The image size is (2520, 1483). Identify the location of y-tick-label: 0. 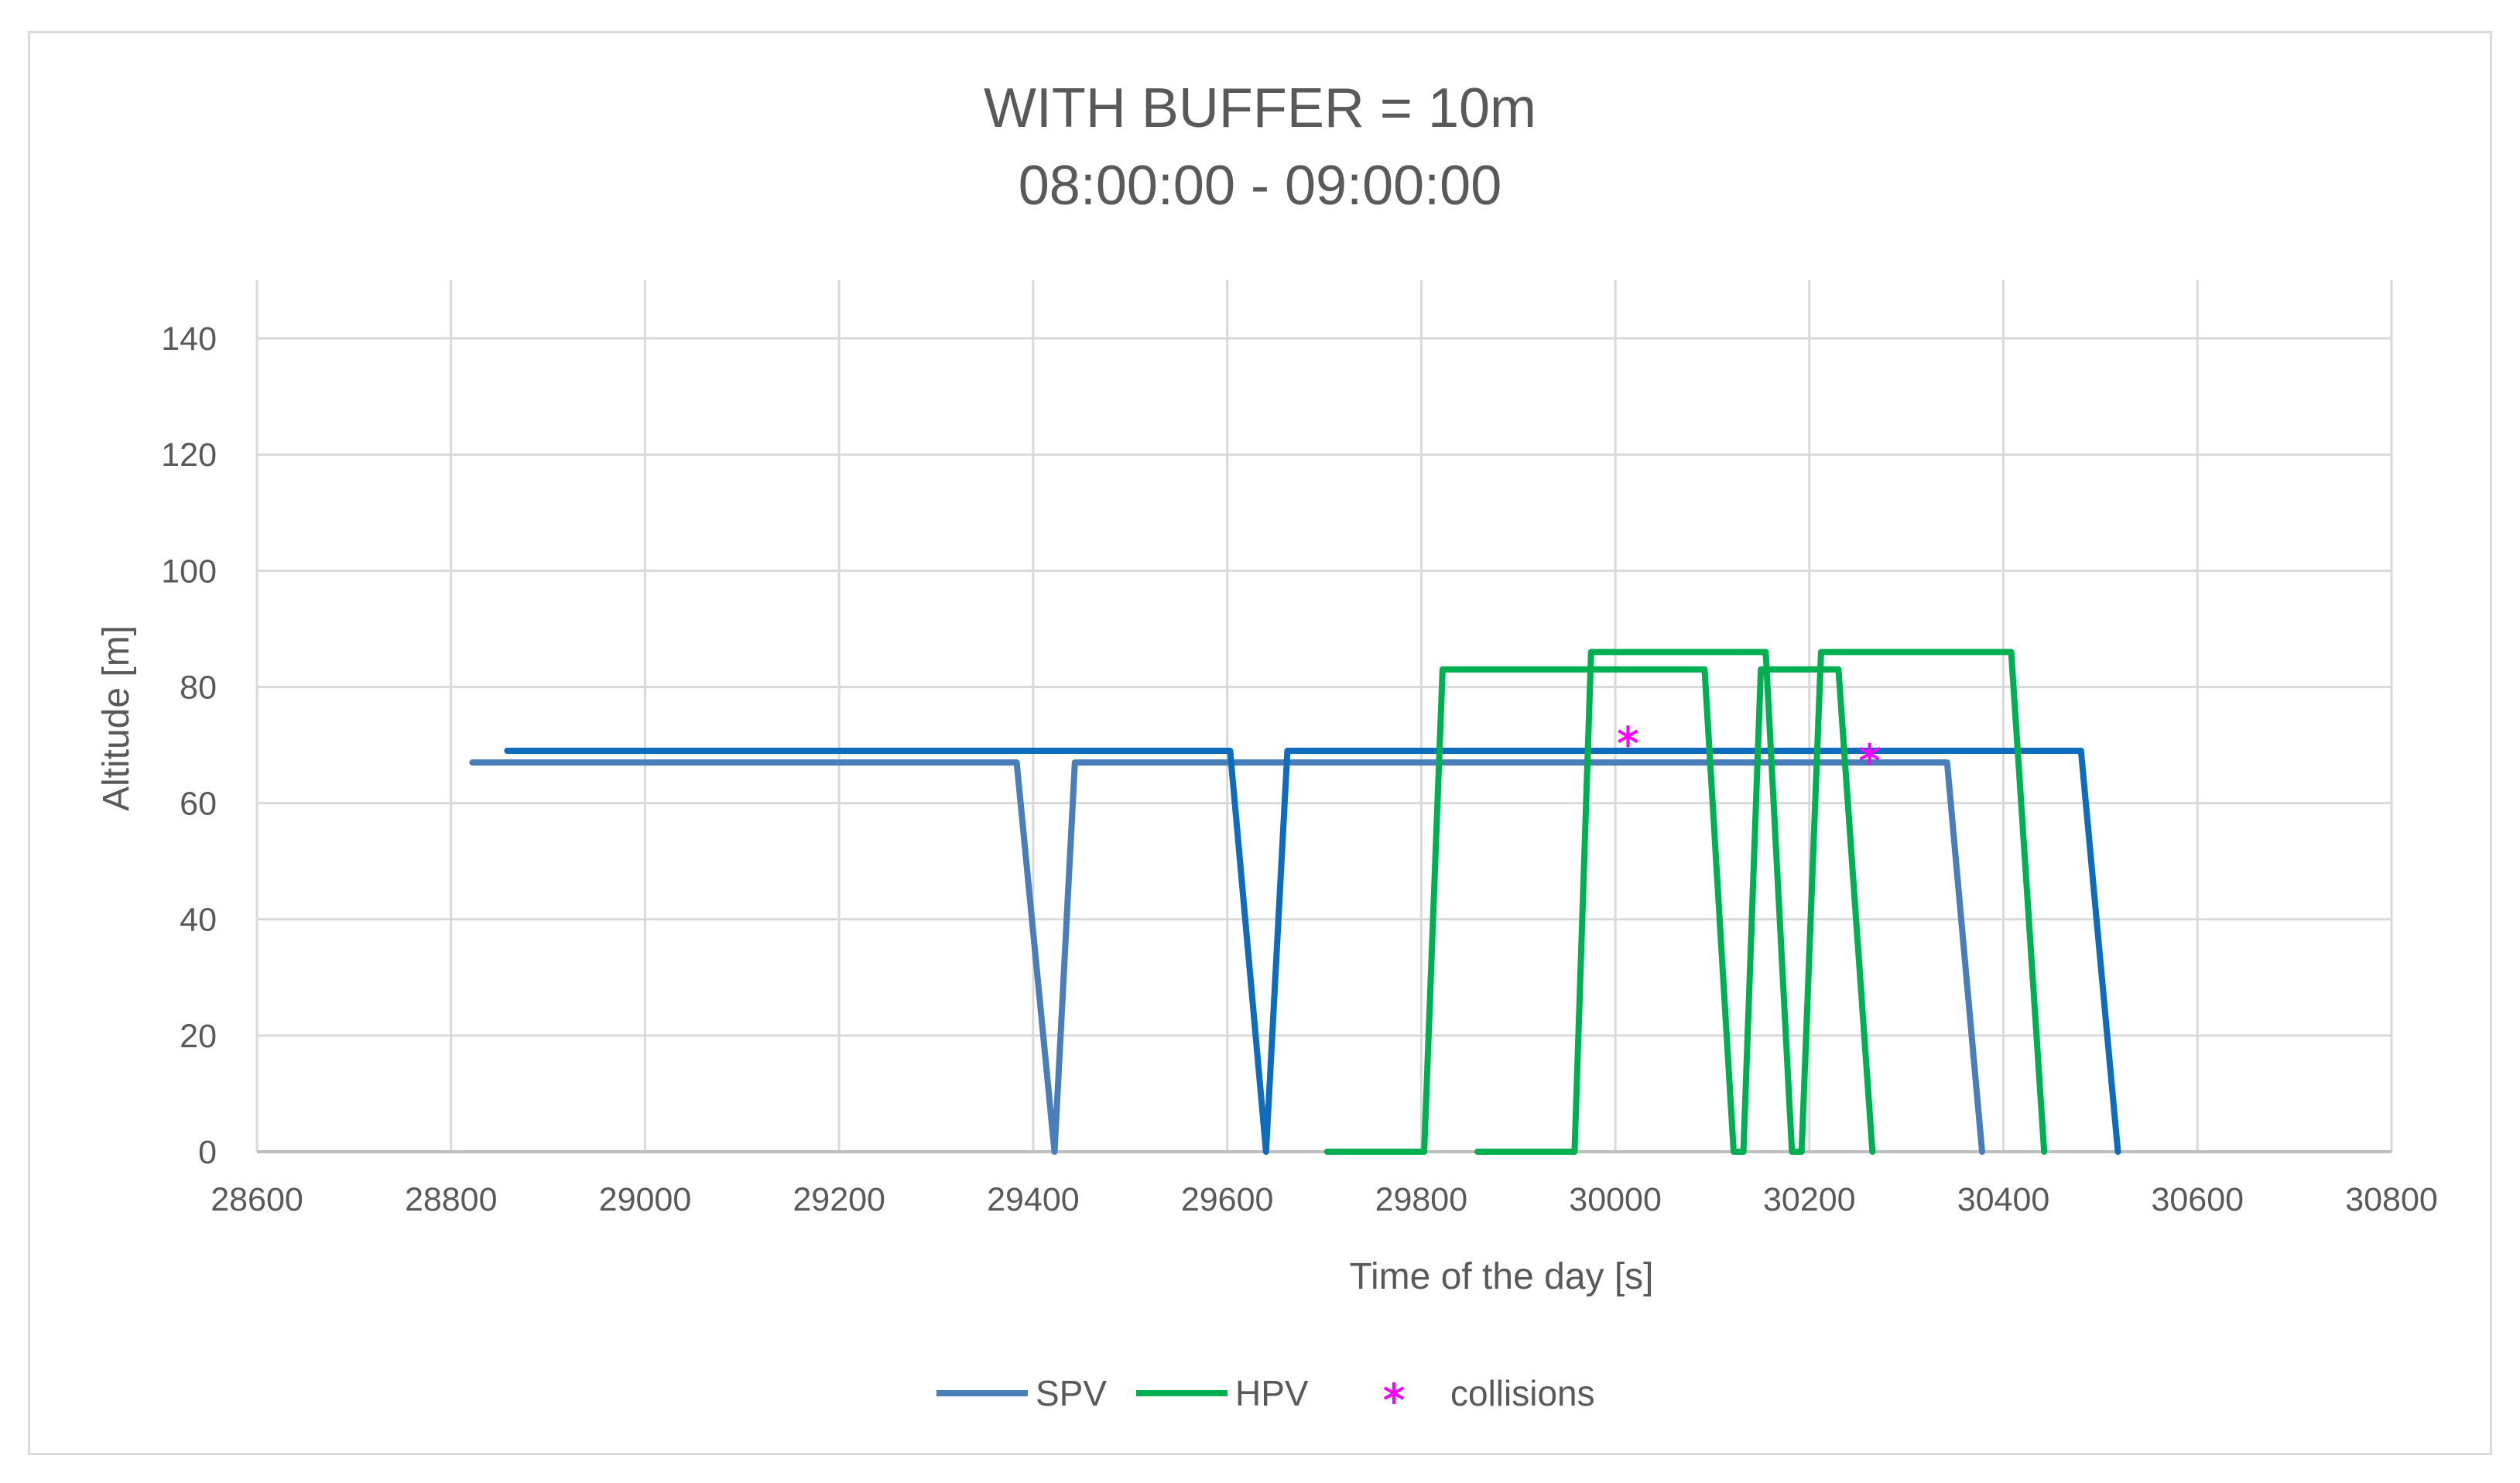
(208, 1152).